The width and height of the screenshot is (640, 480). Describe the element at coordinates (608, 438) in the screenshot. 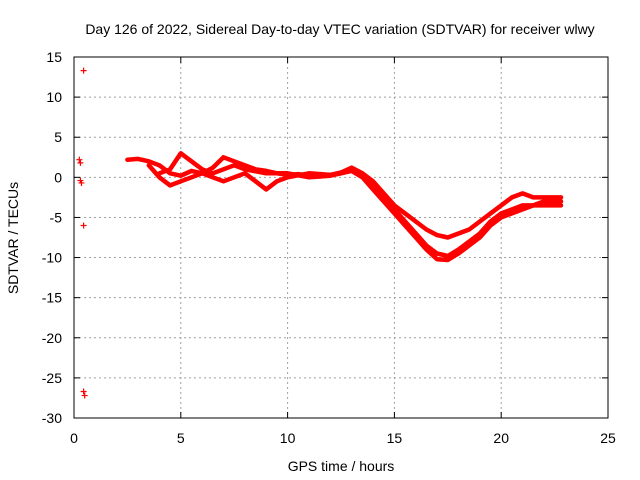

I see `x-tick-label: 25` at that location.